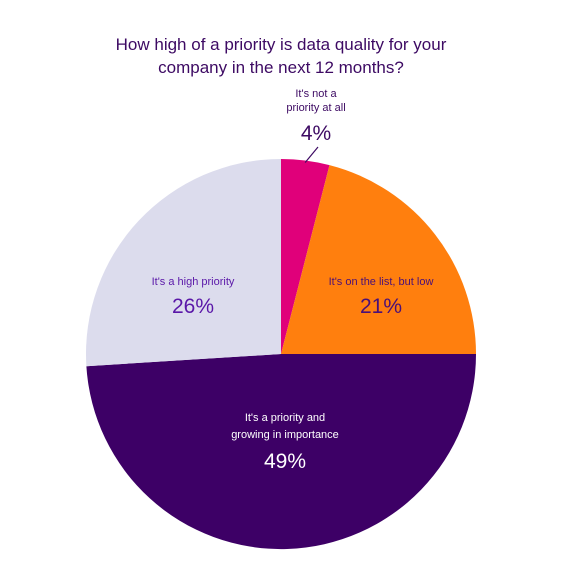  What do you see at coordinates (183, 263) in the screenshot?
I see `pie-slice-high-priority` at bounding box center [183, 263].